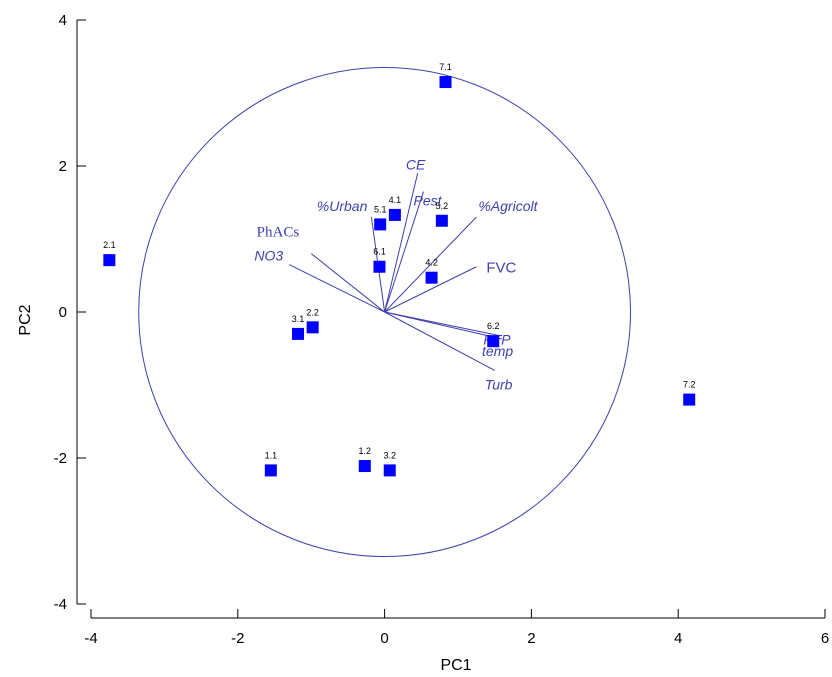 Image resolution: width=832 pixels, height=677 pixels. Describe the element at coordinates (395, 200) in the screenshot. I see `point-label: 4.1` at that location.